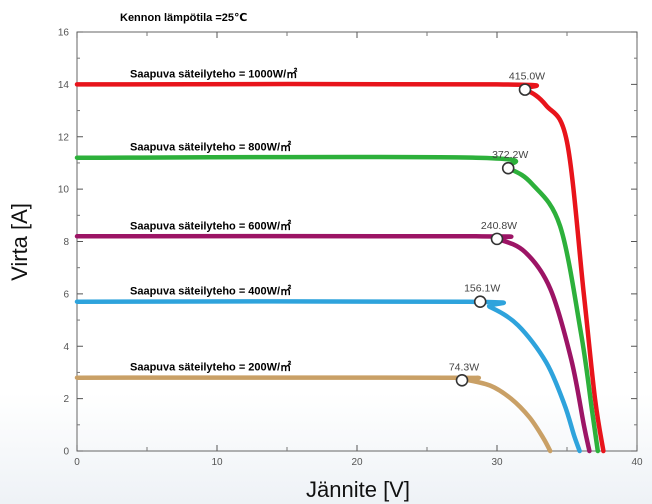 Image resolution: width=652 pixels, height=504 pixels. Describe the element at coordinates (497, 462) in the screenshot. I see `x-tick-label: 30` at that location.